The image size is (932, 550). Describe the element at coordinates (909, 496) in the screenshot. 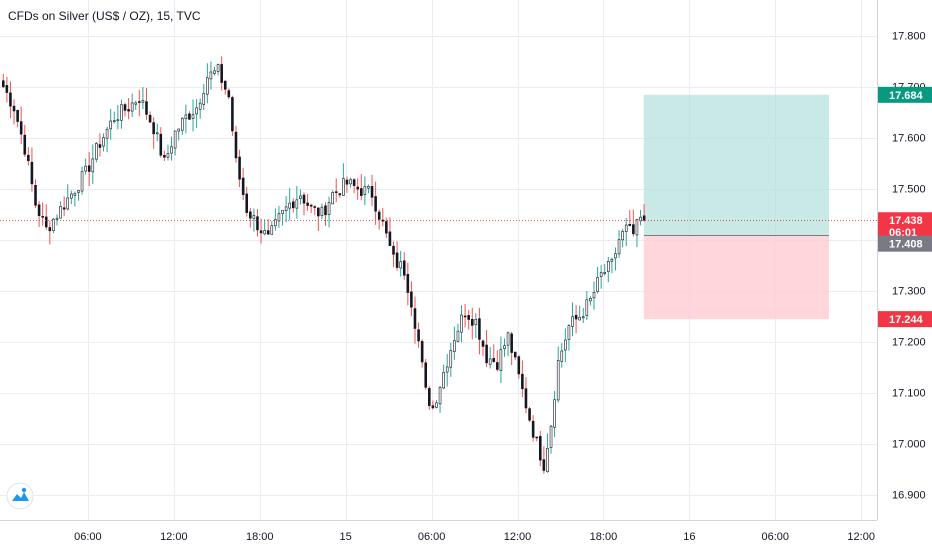

I see `y-tick-label: 16.900` at that location.